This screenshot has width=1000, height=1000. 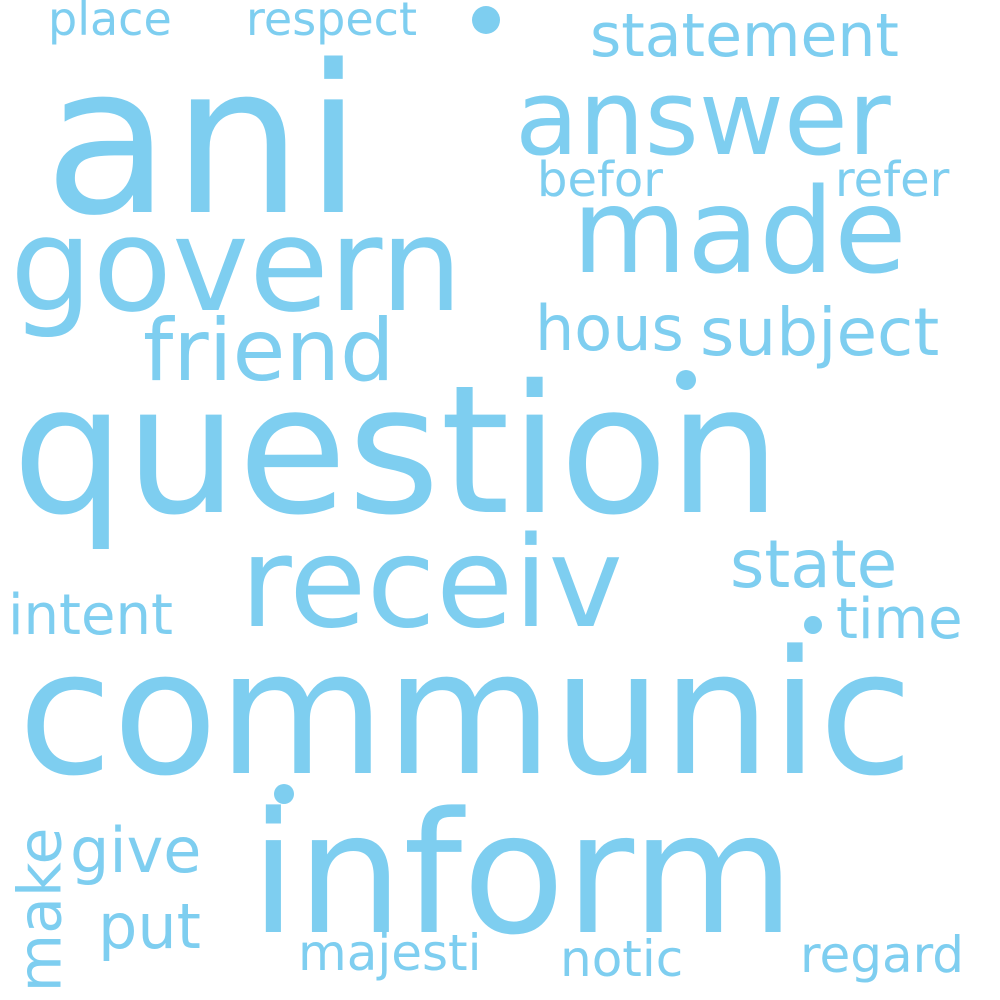 I want to click on word-subject: subject, so click(x=820, y=332).